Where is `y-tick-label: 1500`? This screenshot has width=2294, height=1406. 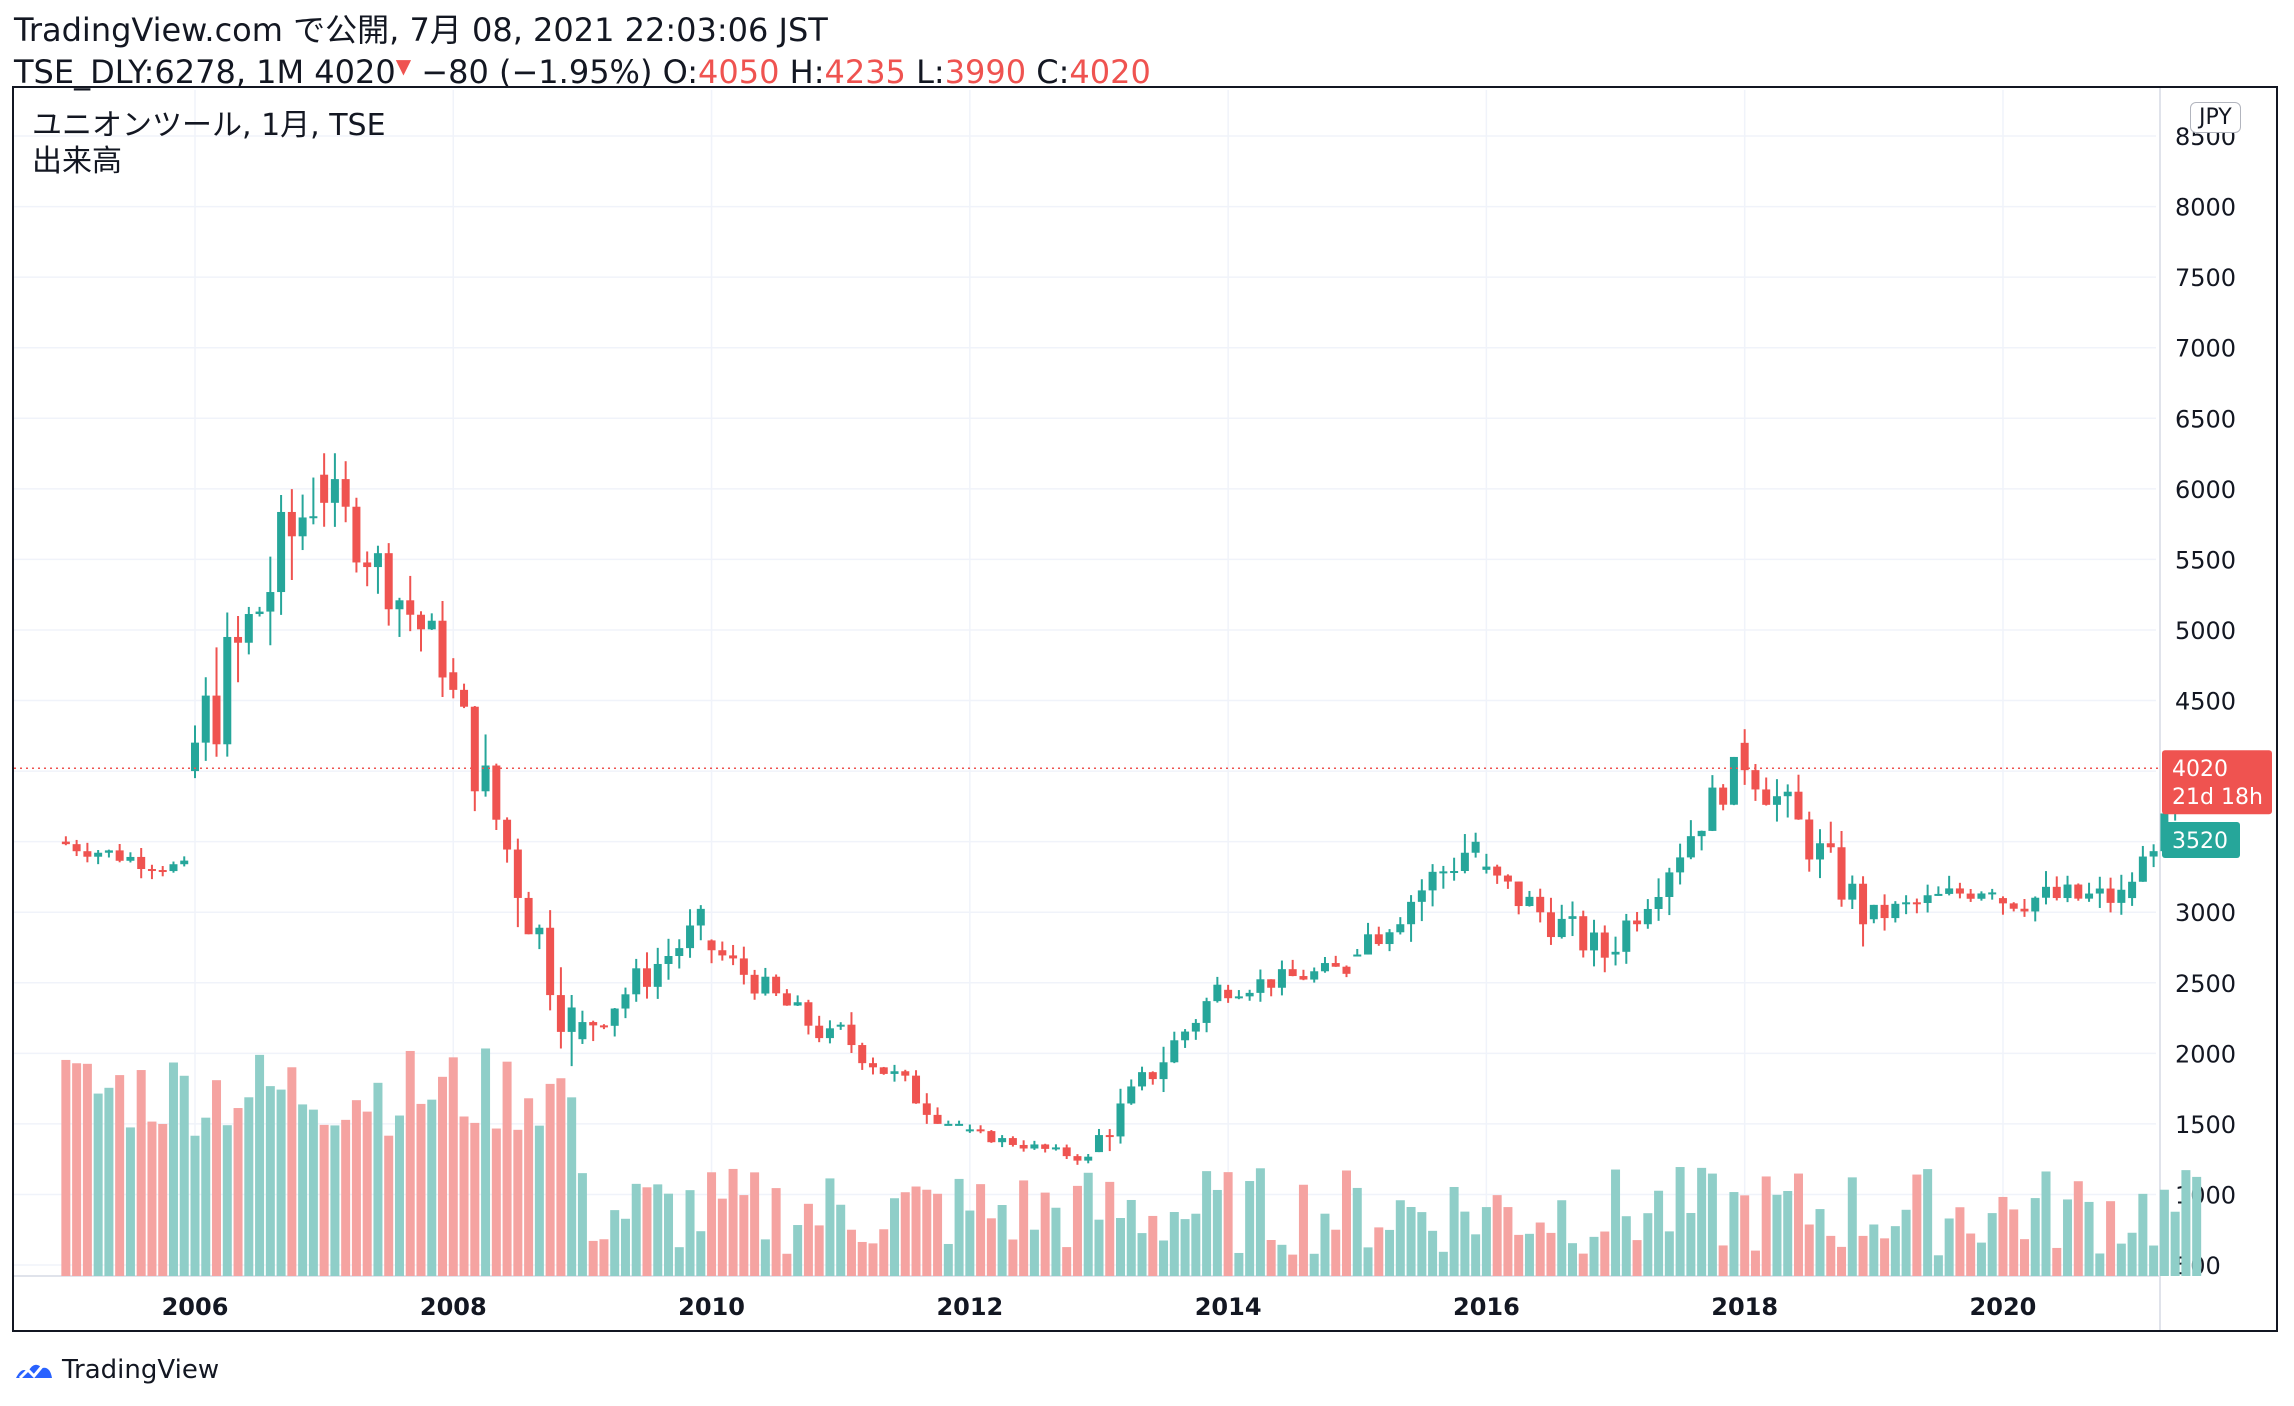 y-tick-label: 1500 is located at coordinates (2205, 1125).